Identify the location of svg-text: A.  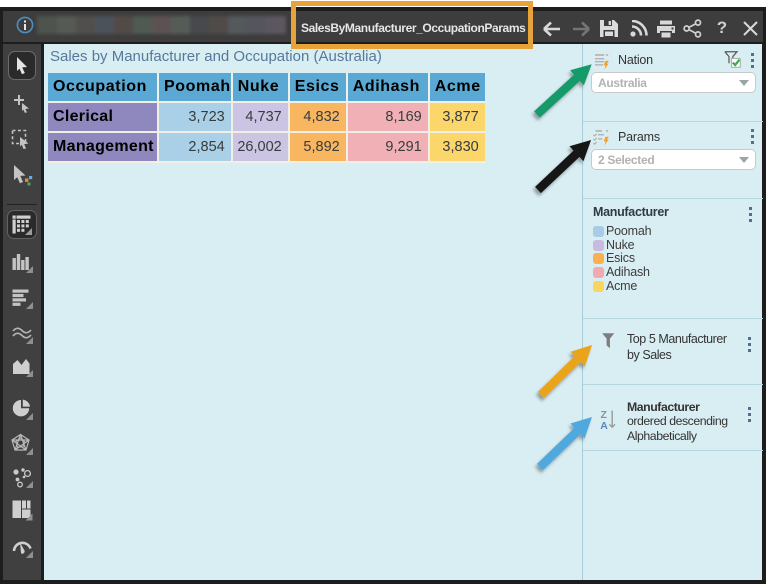
(604, 425).